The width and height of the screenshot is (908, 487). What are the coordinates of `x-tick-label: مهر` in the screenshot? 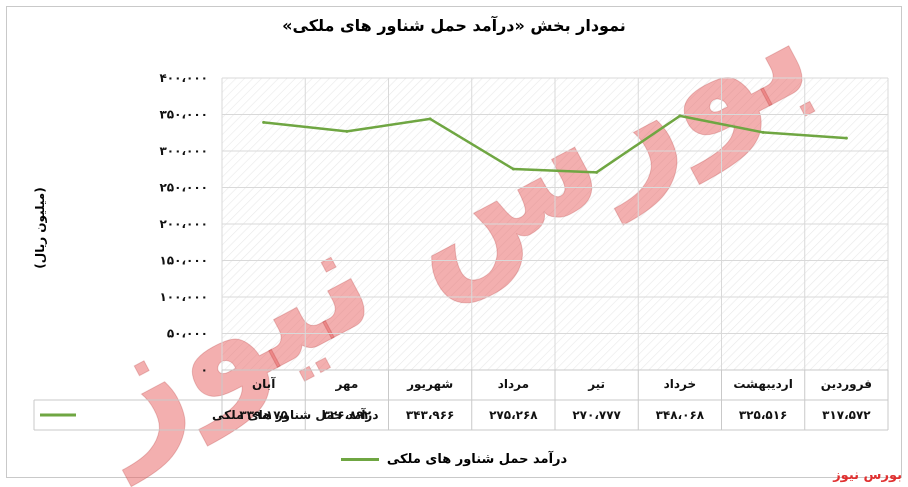 It's located at (346, 384).